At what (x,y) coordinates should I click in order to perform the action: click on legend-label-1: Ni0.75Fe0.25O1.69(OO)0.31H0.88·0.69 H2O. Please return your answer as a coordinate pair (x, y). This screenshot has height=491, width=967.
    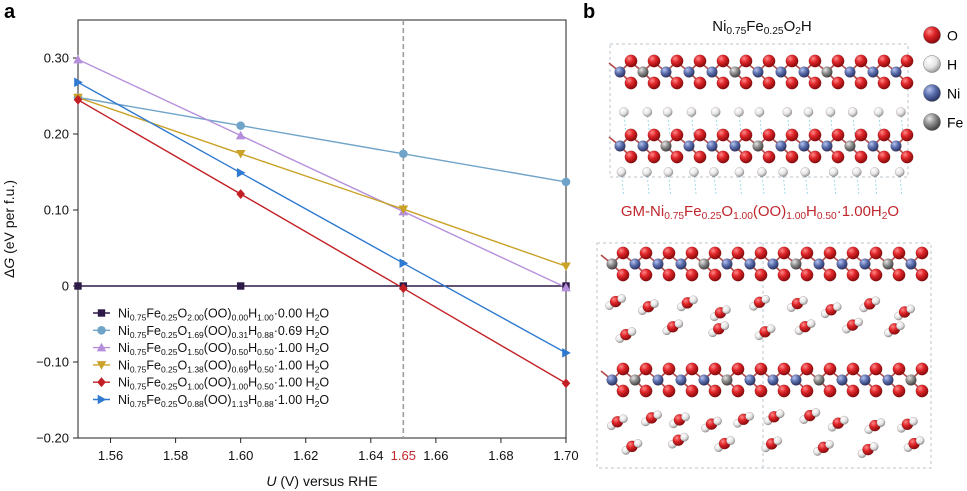
    Looking at the image, I should click on (223, 332).